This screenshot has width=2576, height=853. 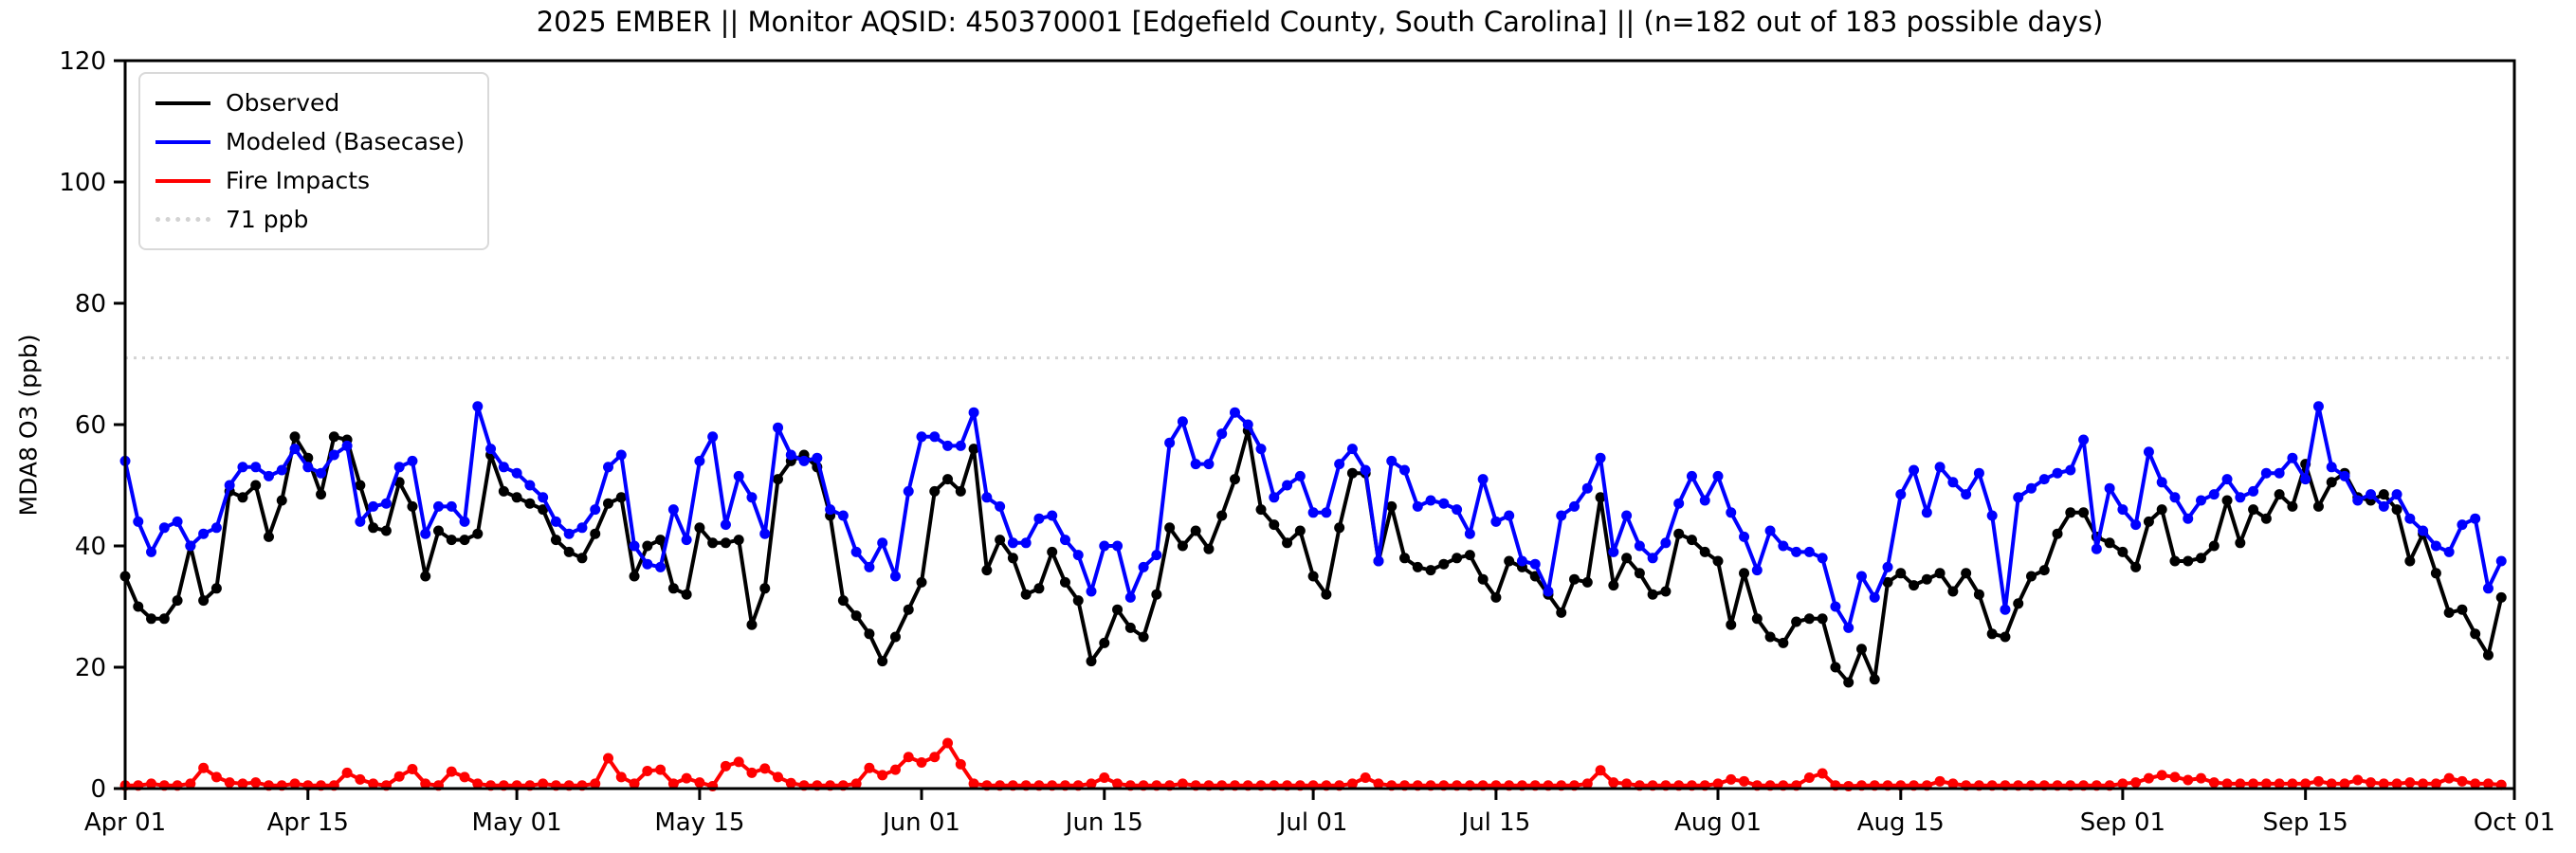 I want to click on legend-label: Fire Impacts, so click(x=298, y=180).